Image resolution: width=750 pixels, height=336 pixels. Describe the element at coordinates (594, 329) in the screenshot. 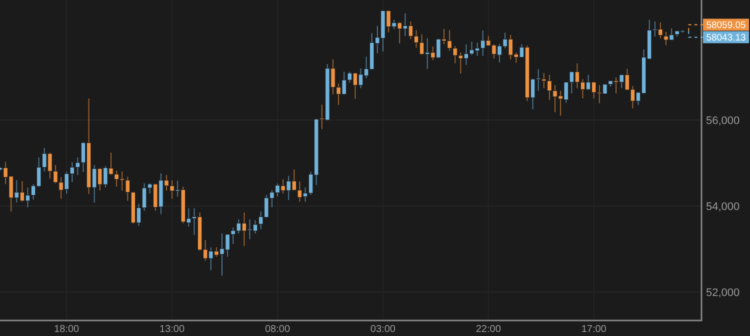

I see `x-tick-label: 17:00` at that location.